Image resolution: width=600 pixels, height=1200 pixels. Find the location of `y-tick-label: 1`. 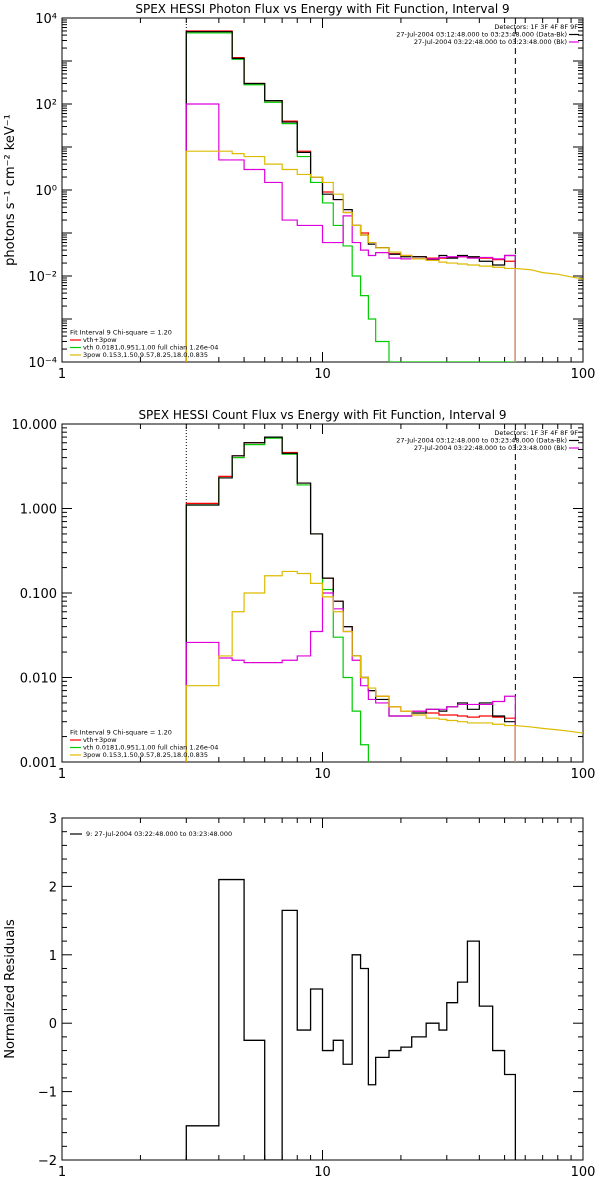

y-tick-label: 1 is located at coordinates (53, 956).